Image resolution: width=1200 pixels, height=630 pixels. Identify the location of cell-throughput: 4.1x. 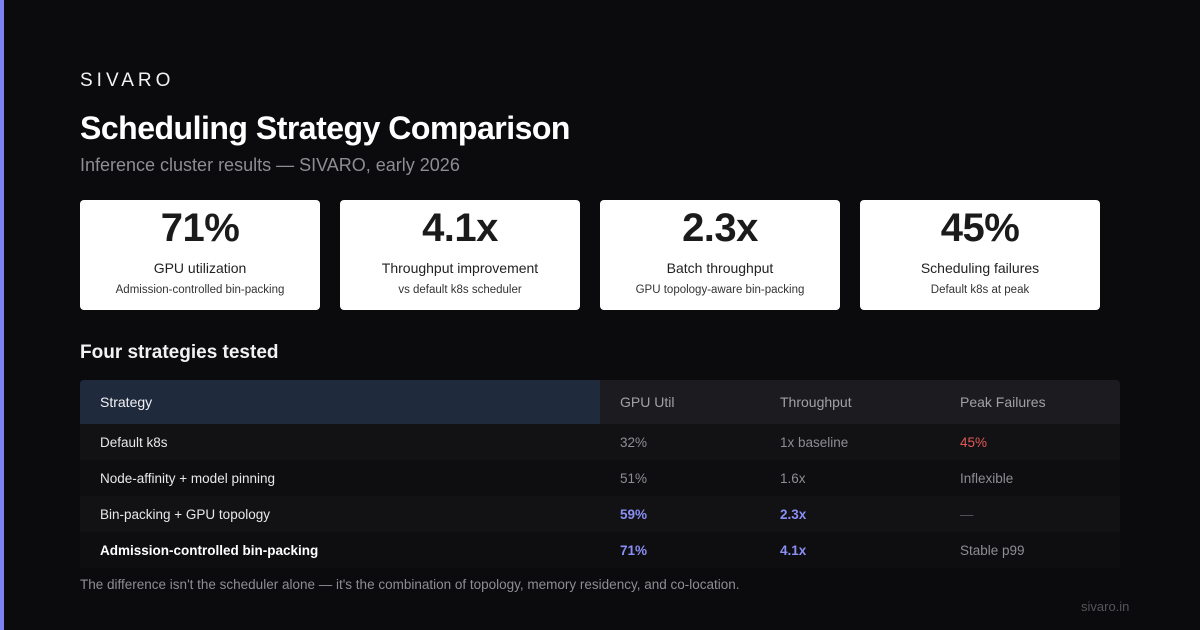
(793, 550).